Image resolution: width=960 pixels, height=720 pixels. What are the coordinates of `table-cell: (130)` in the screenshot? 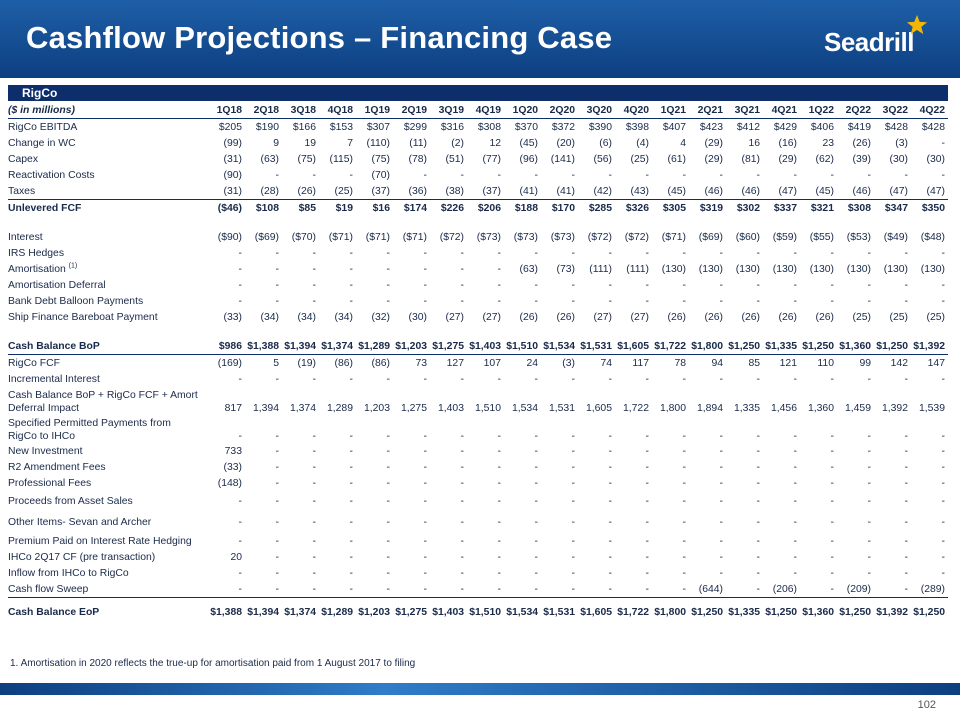 It's located at (858, 269).